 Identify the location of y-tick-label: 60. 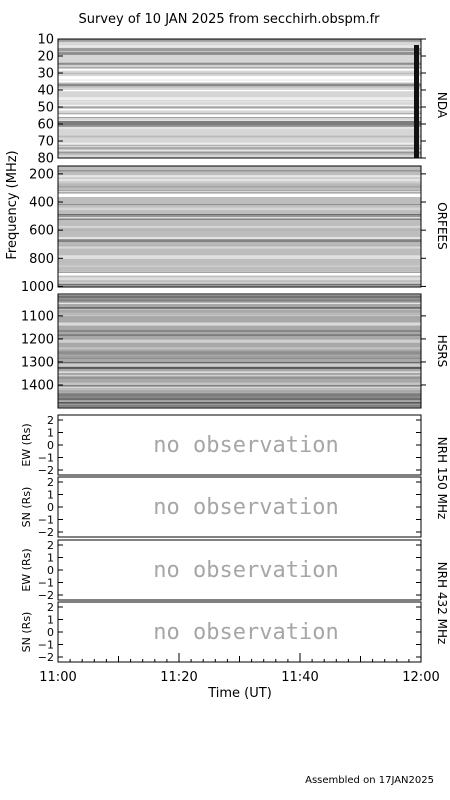
(45, 125).